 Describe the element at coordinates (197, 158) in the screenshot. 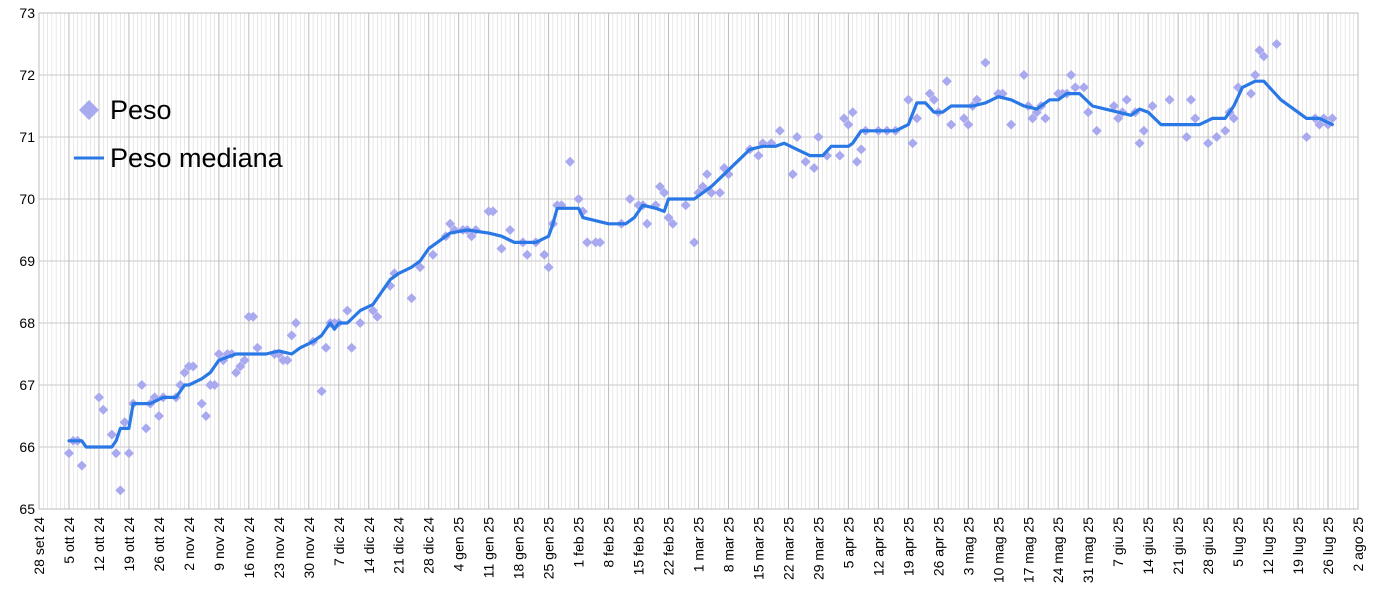

I see `legend-label-peso-mediana: Peso mediana` at that location.